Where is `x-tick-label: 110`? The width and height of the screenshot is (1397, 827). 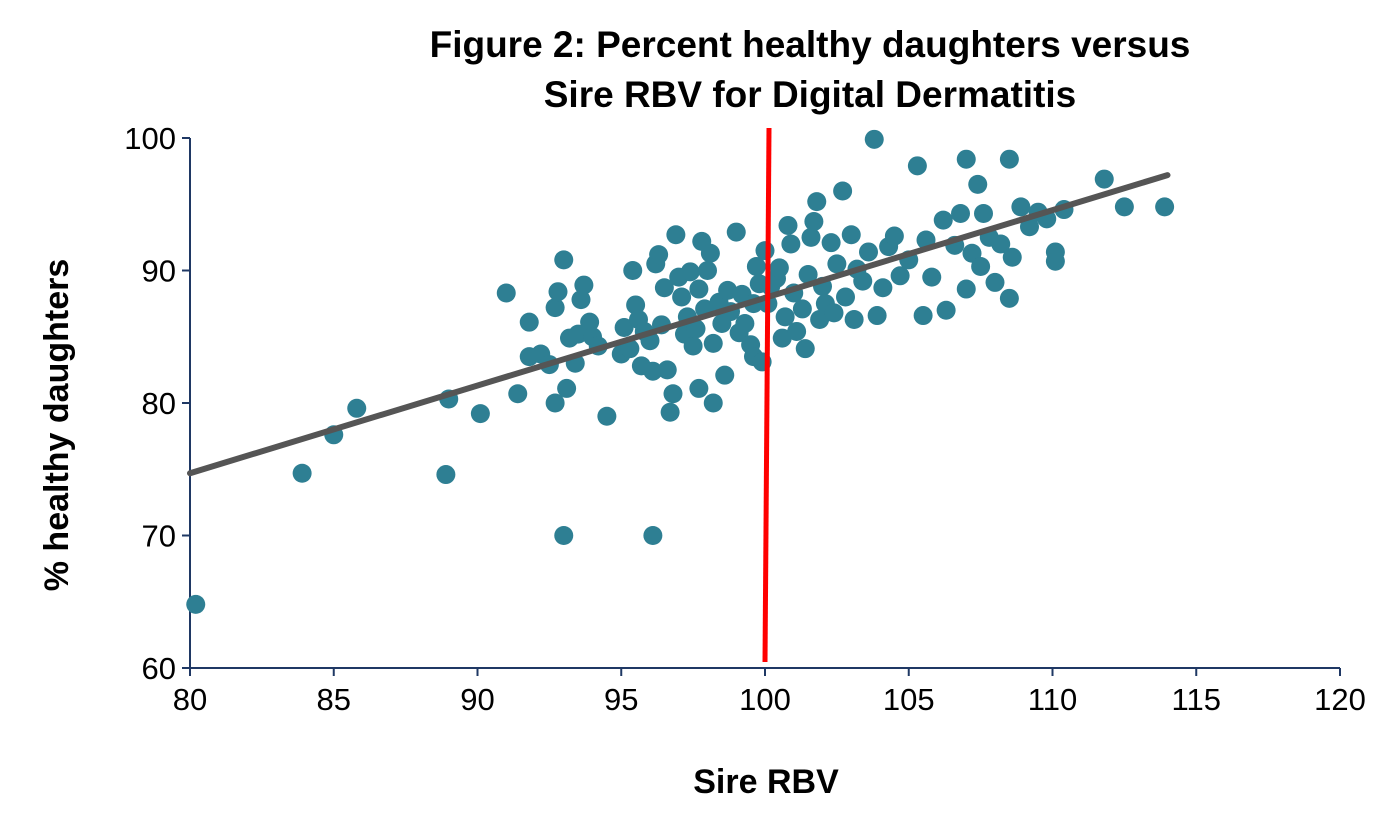 x-tick-label: 110 is located at coordinates (1052, 699).